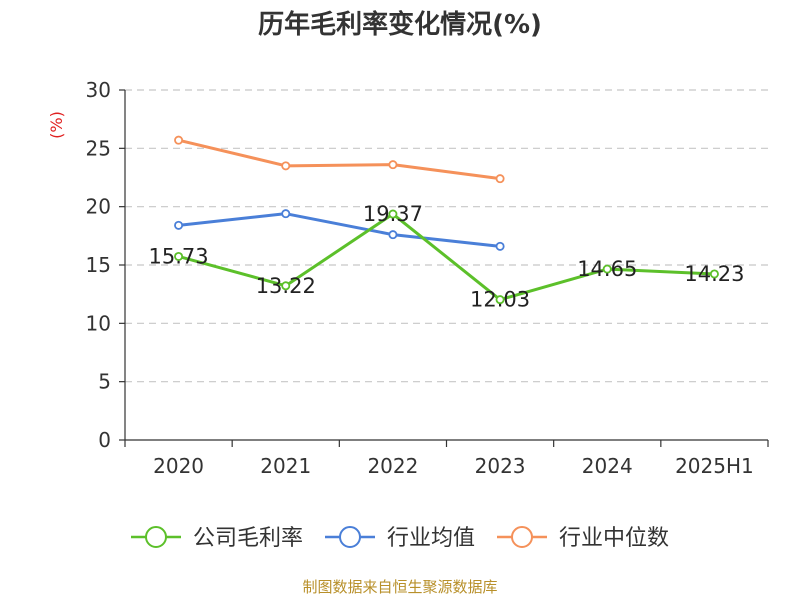  What do you see at coordinates (178, 466) in the screenshot?
I see `x-tick-label: 2020` at bounding box center [178, 466].